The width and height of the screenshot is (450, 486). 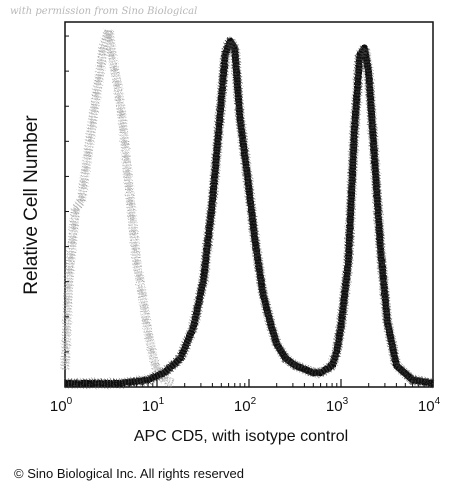 What do you see at coordinates (245, 405) in the screenshot?
I see `x-tick-label: 10²` at bounding box center [245, 405].